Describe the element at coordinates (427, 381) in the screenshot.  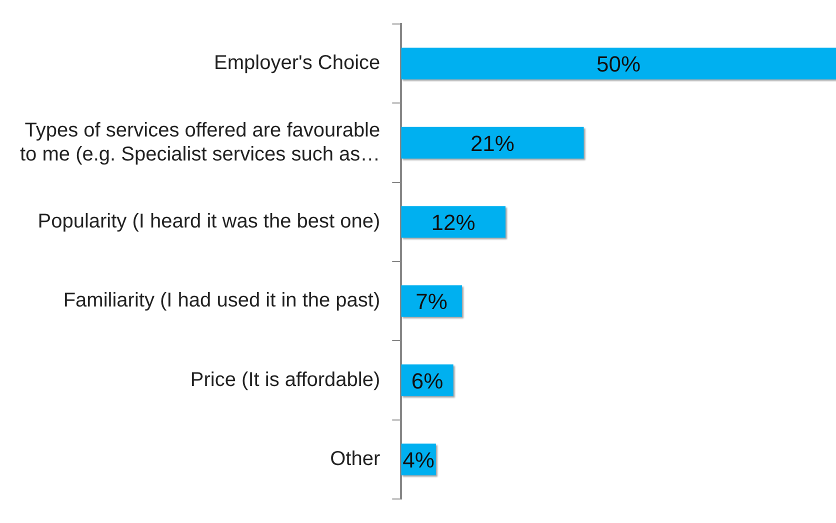
I see `data-label: 6%` at that location.